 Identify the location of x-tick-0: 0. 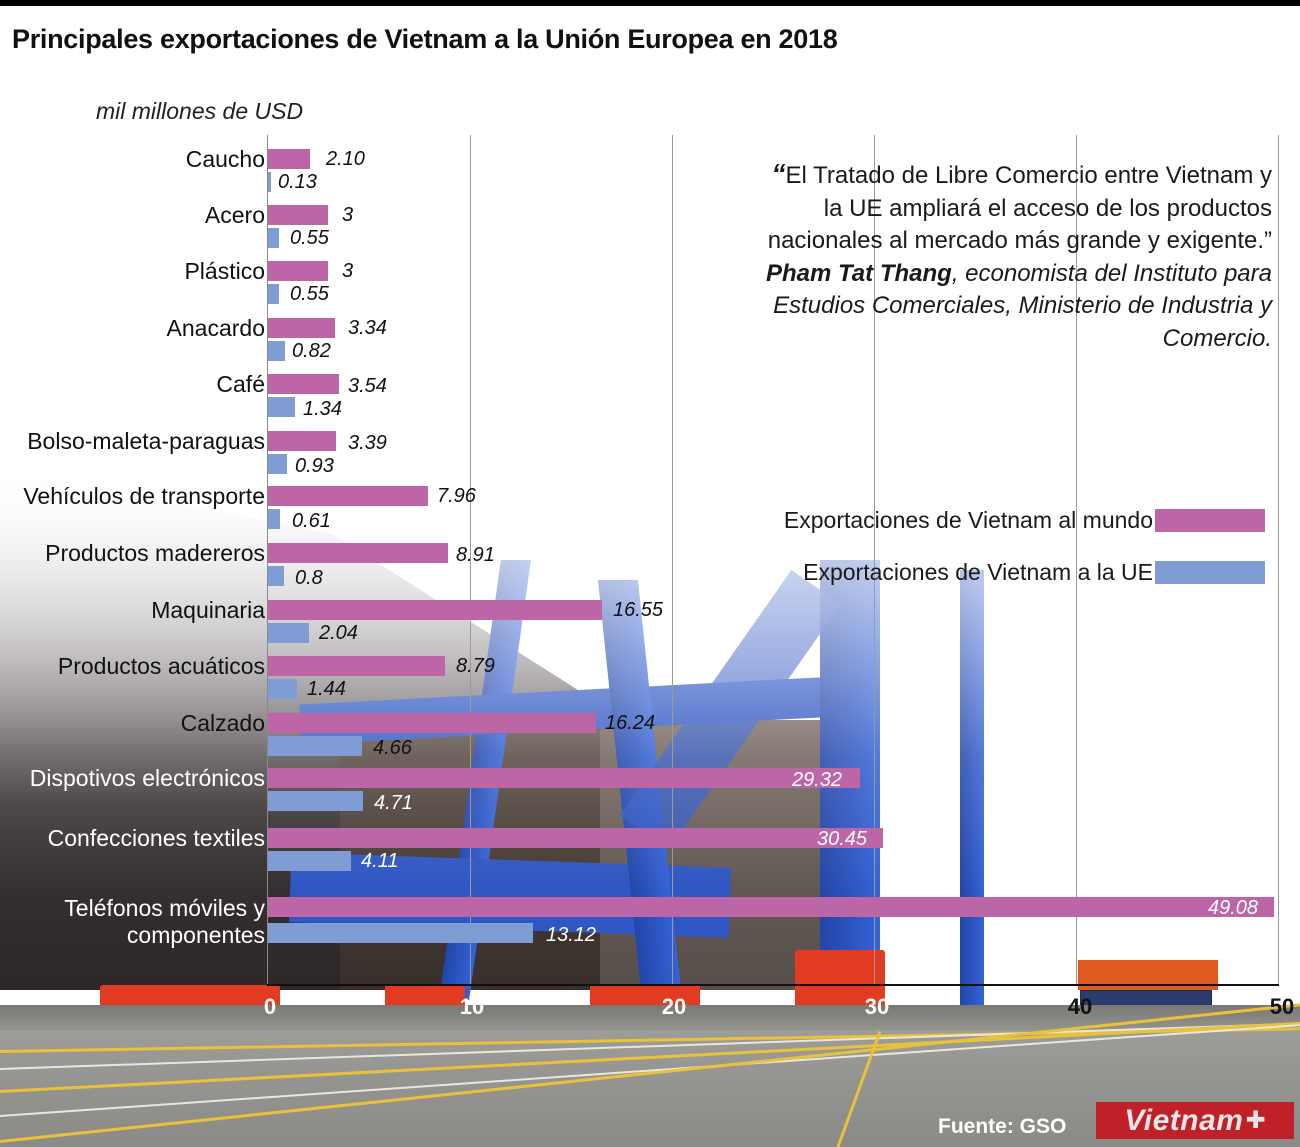
(270, 1006).